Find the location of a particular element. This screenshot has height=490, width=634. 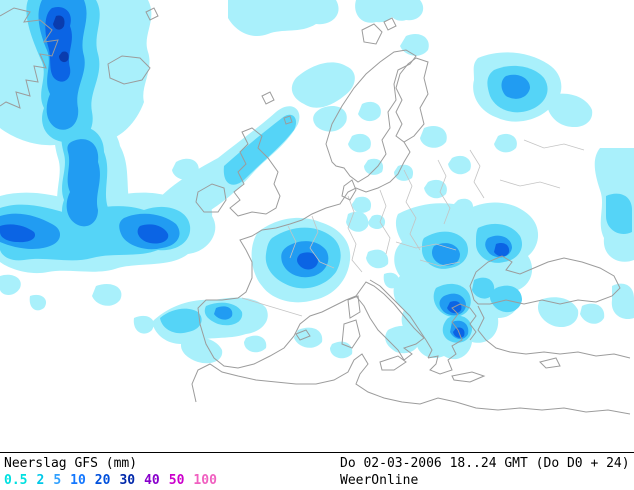

legend-value: 5 is located at coordinates (57, 480).